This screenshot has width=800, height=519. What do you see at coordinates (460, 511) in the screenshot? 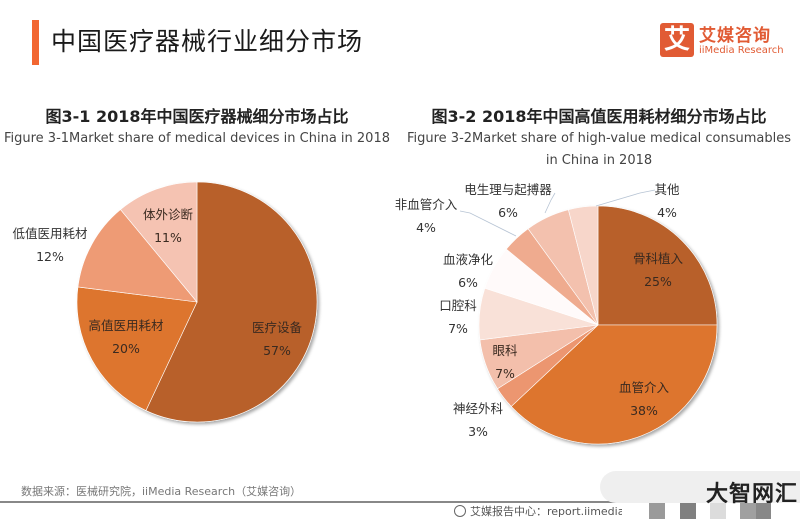
I see `globe-icon` at bounding box center [460, 511].